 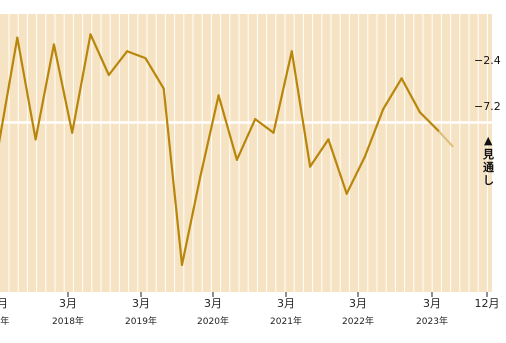 I want to click on x-tick-month-label: 12月, so click(x=487, y=303).